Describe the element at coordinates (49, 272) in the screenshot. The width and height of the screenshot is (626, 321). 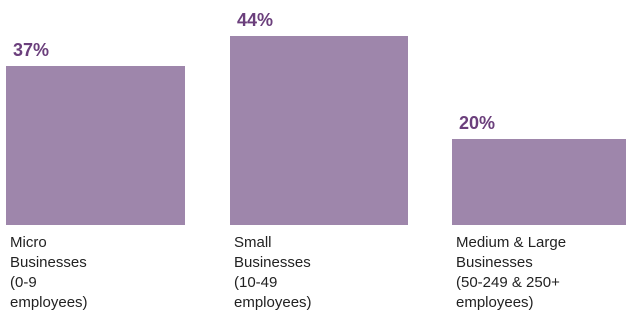
I see `category-label-micro: Micro Businesses (0-9 employees)` at that location.